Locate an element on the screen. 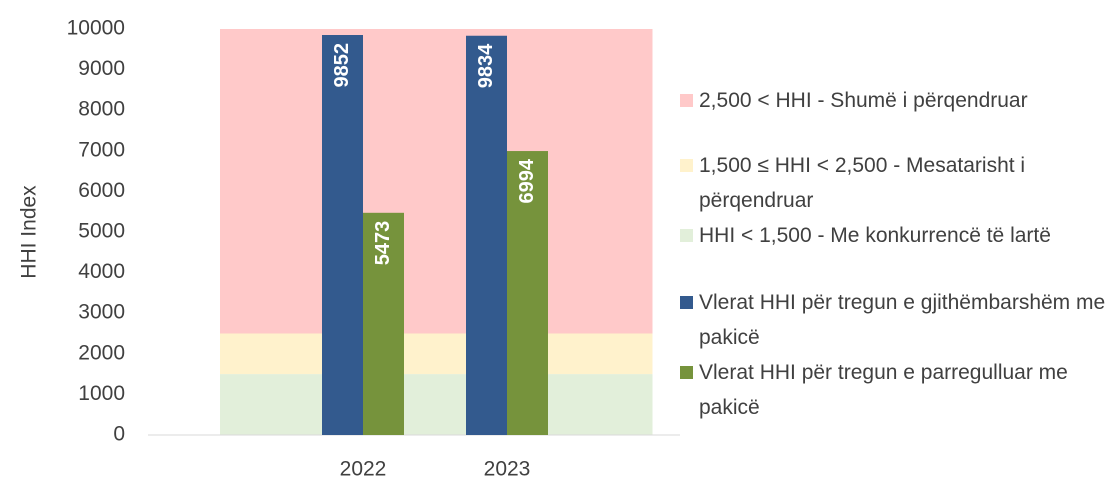 This screenshot has height=483, width=1116. value-label: 5473 is located at coordinates (383, 243).